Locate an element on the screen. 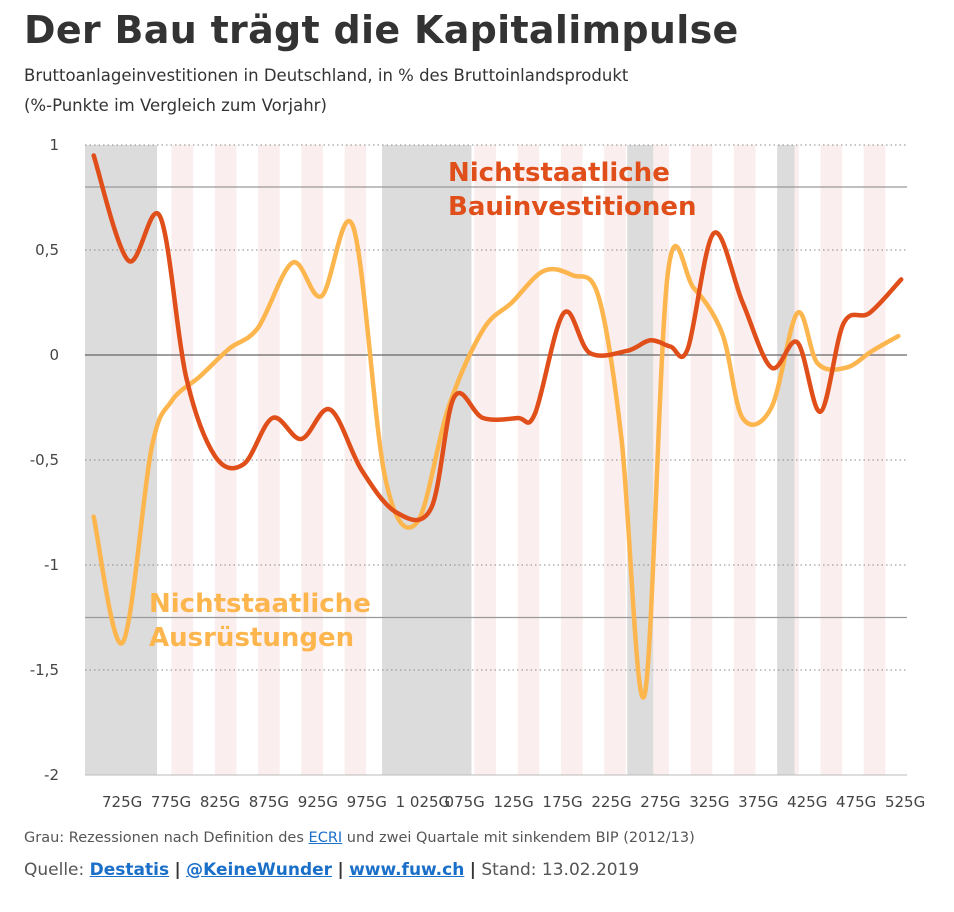 The height and width of the screenshot is (912, 954). y-tick-label: -2 is located at coordinates (51, 775).